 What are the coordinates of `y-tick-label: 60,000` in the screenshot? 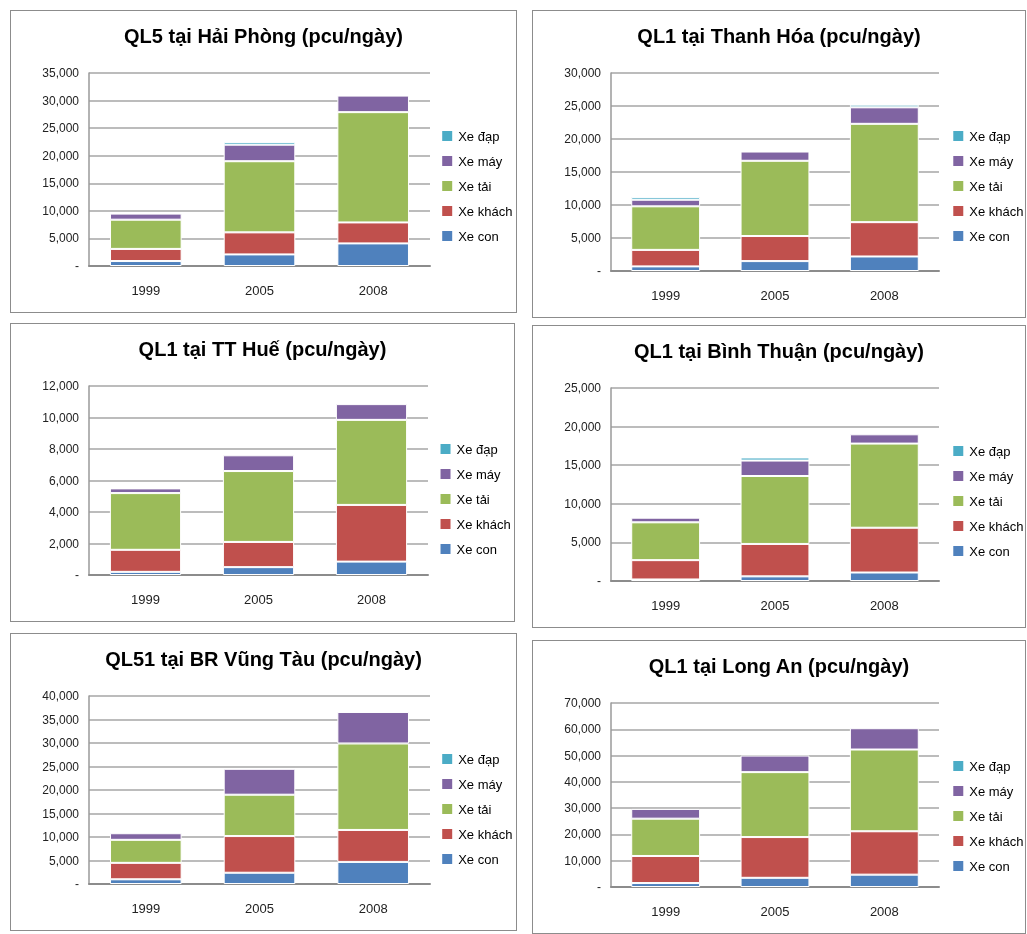 It's located at (583, 729).